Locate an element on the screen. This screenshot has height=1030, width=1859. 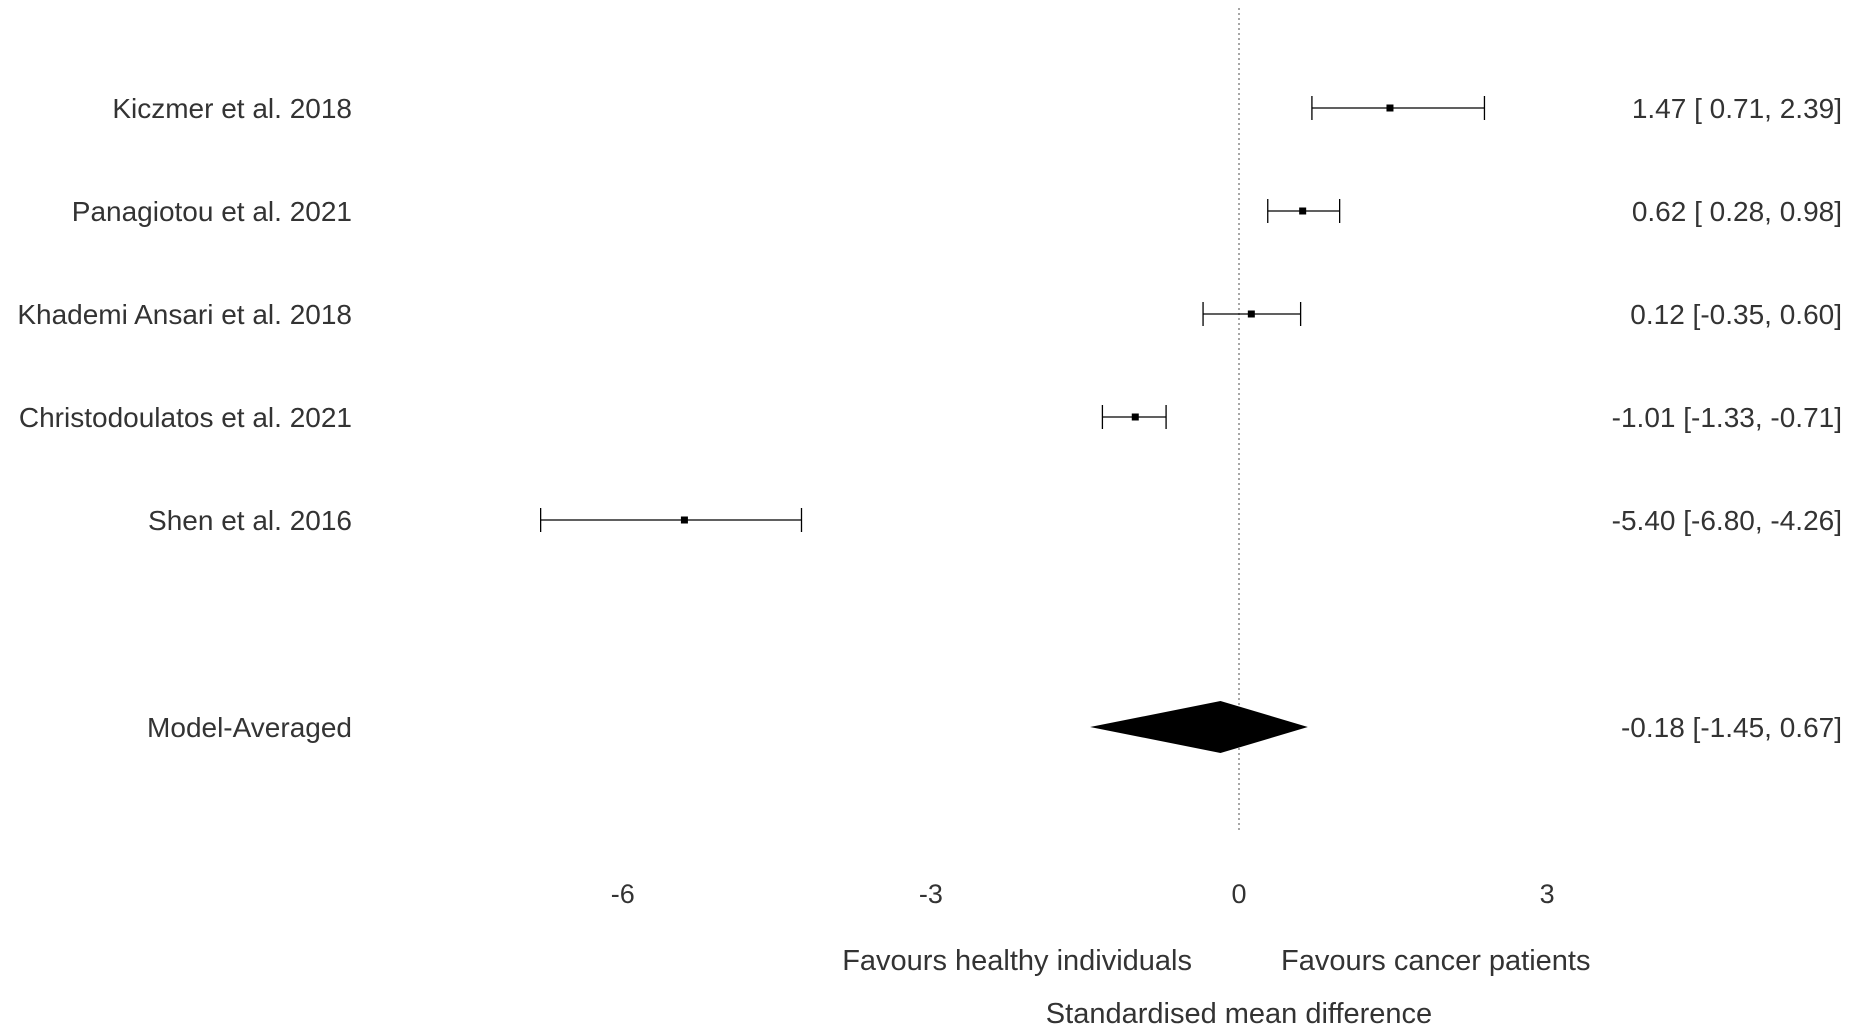
x-tick-label: -6 is located at coordinates (623, 894).